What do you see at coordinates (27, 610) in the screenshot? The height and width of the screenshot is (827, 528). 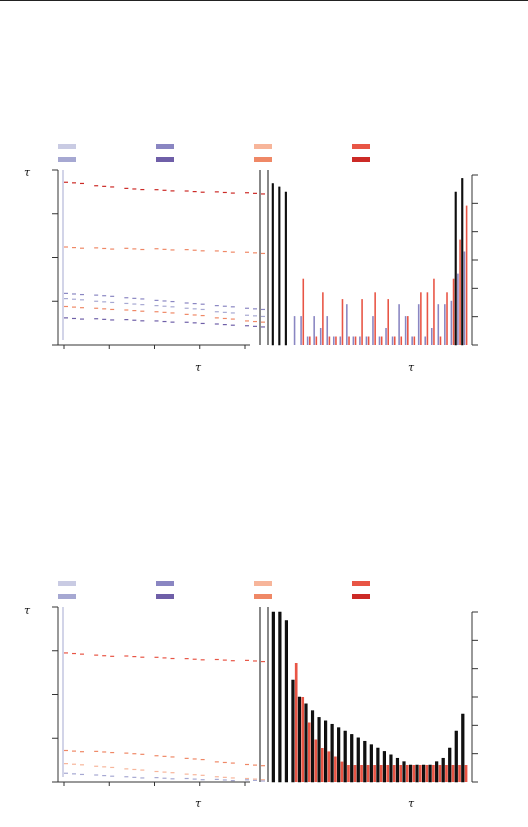 I see `bottom-left-ylabel: τ` at bounding box center [27, 610].